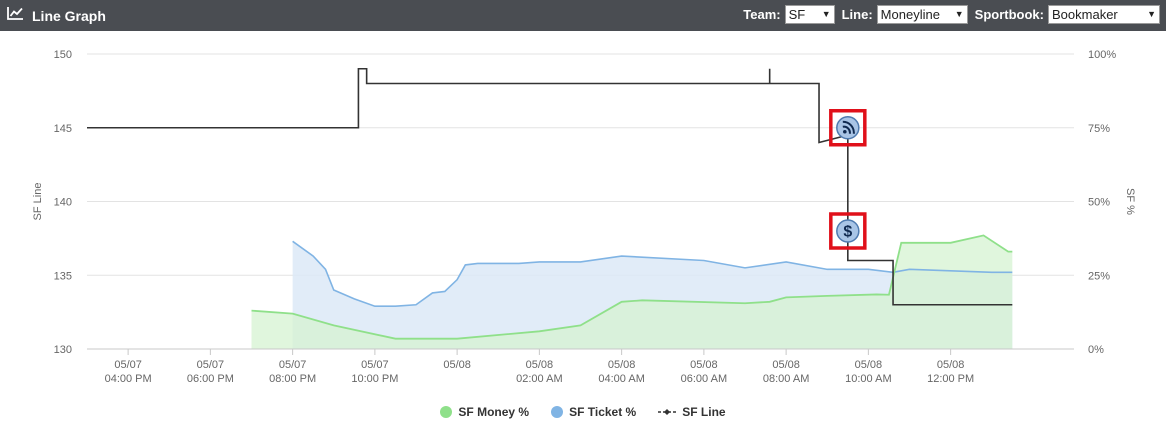  What do you see at coordinates (797, 14) in the screenshot?
I see `team-select-value: SF` at bounding box center [797, 14].